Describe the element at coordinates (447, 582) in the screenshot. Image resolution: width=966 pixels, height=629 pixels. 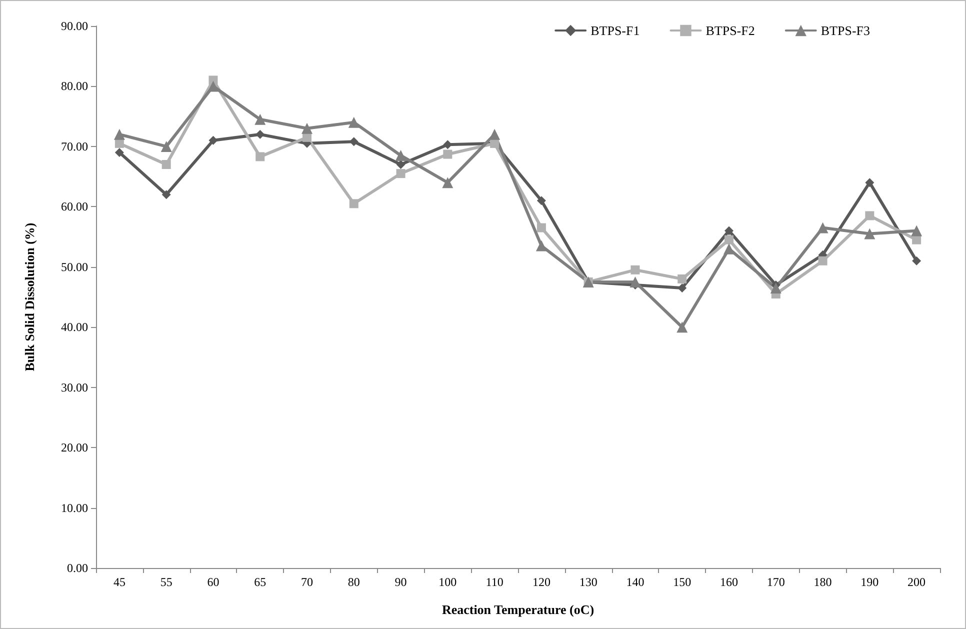
I see `x-tick-label: 100` at that location.